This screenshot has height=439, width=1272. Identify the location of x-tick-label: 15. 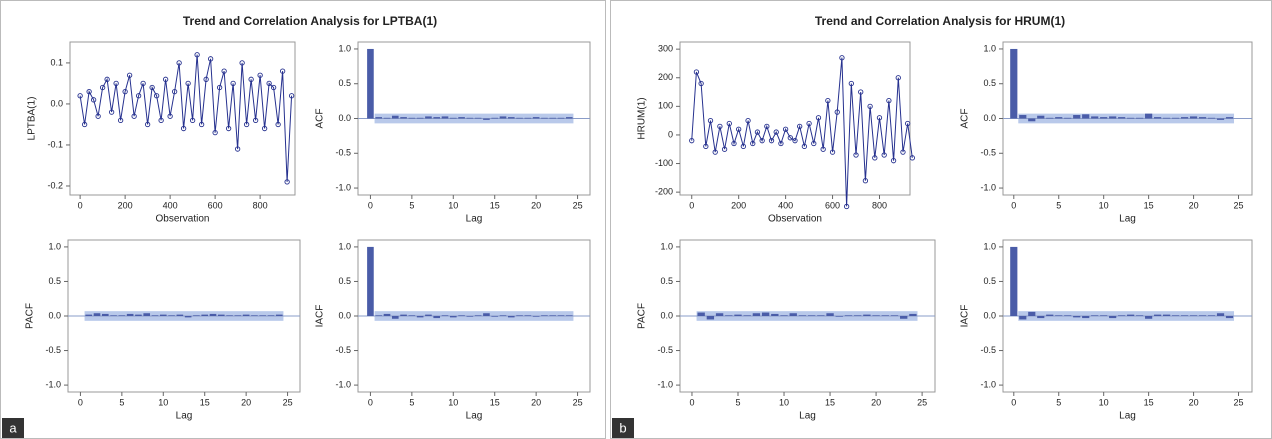
(830, 402).